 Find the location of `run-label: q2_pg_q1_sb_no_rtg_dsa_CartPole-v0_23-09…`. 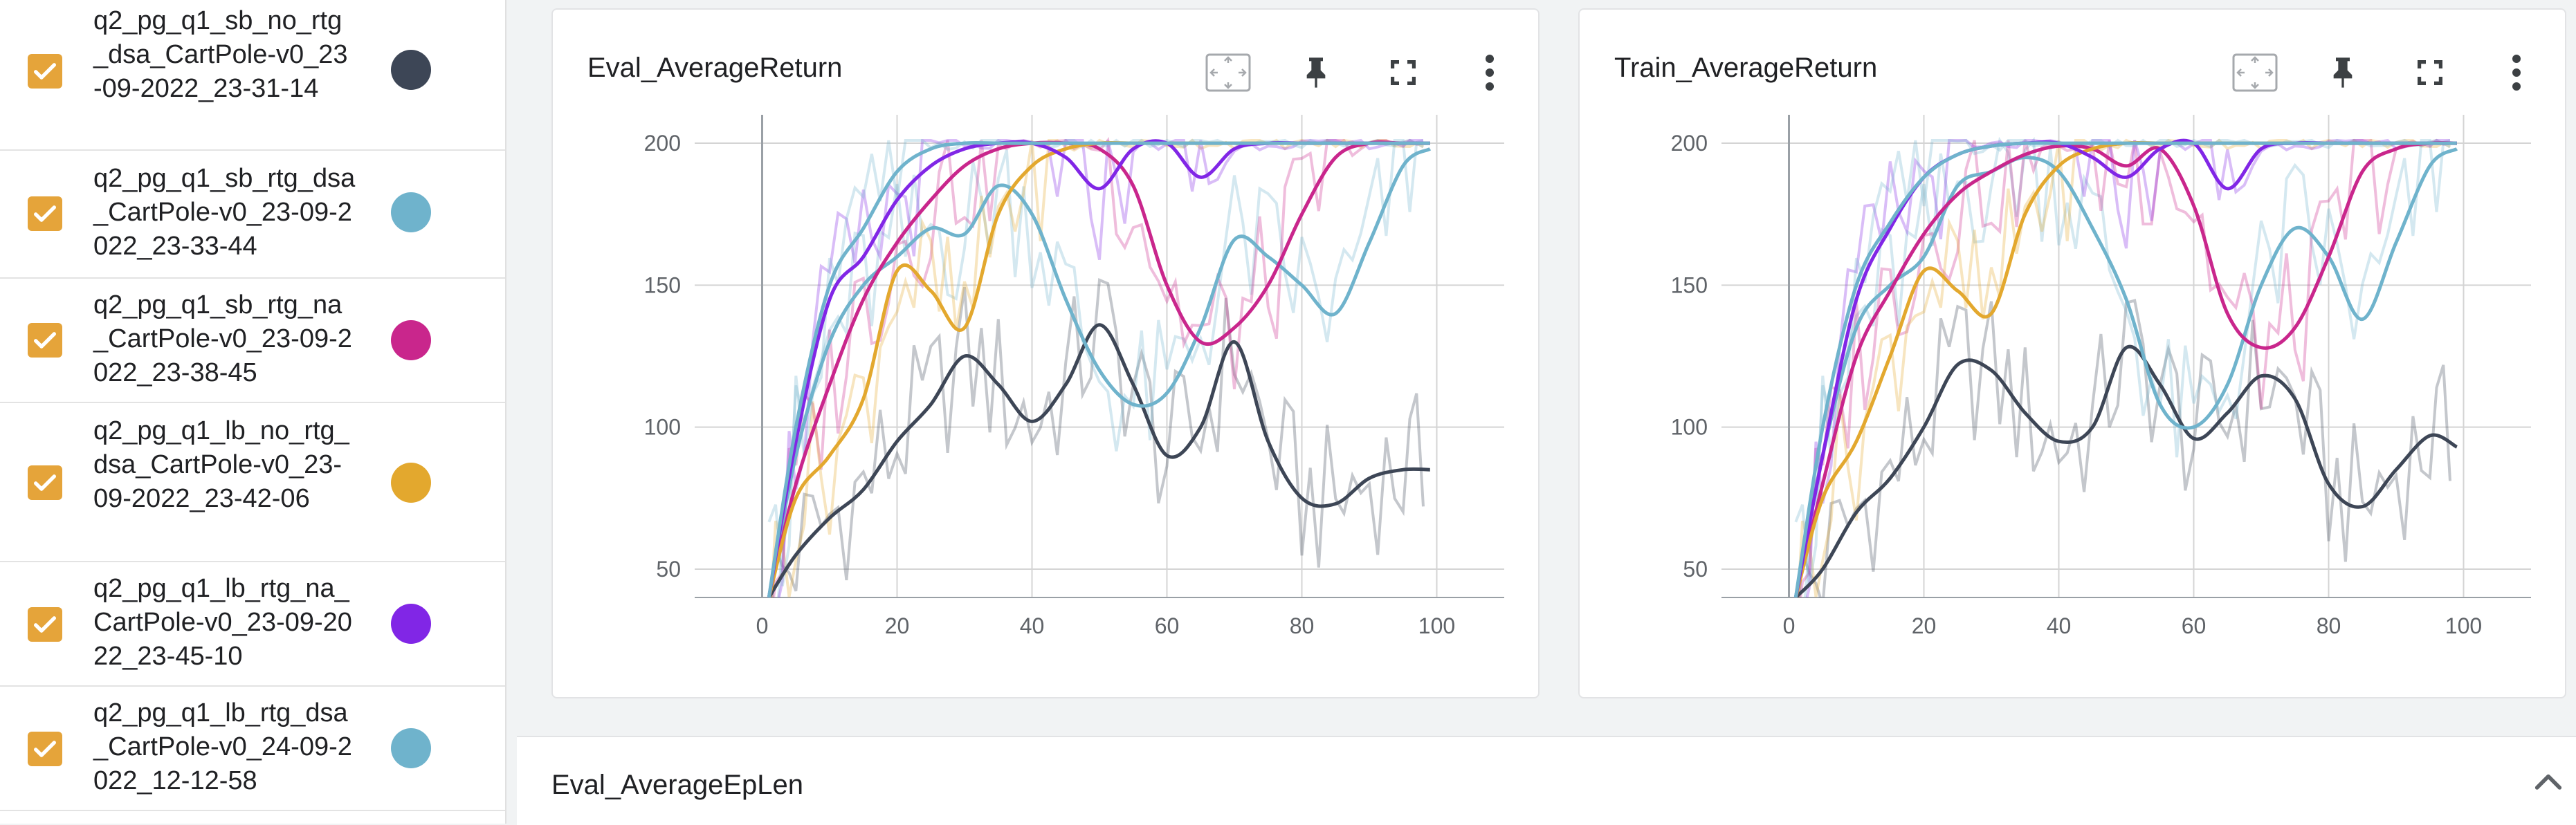

run-label: q2_pg_q1_sb_no_rtg_dsa_CartPole-v0_23-09… is located at coordinates (220, 54).